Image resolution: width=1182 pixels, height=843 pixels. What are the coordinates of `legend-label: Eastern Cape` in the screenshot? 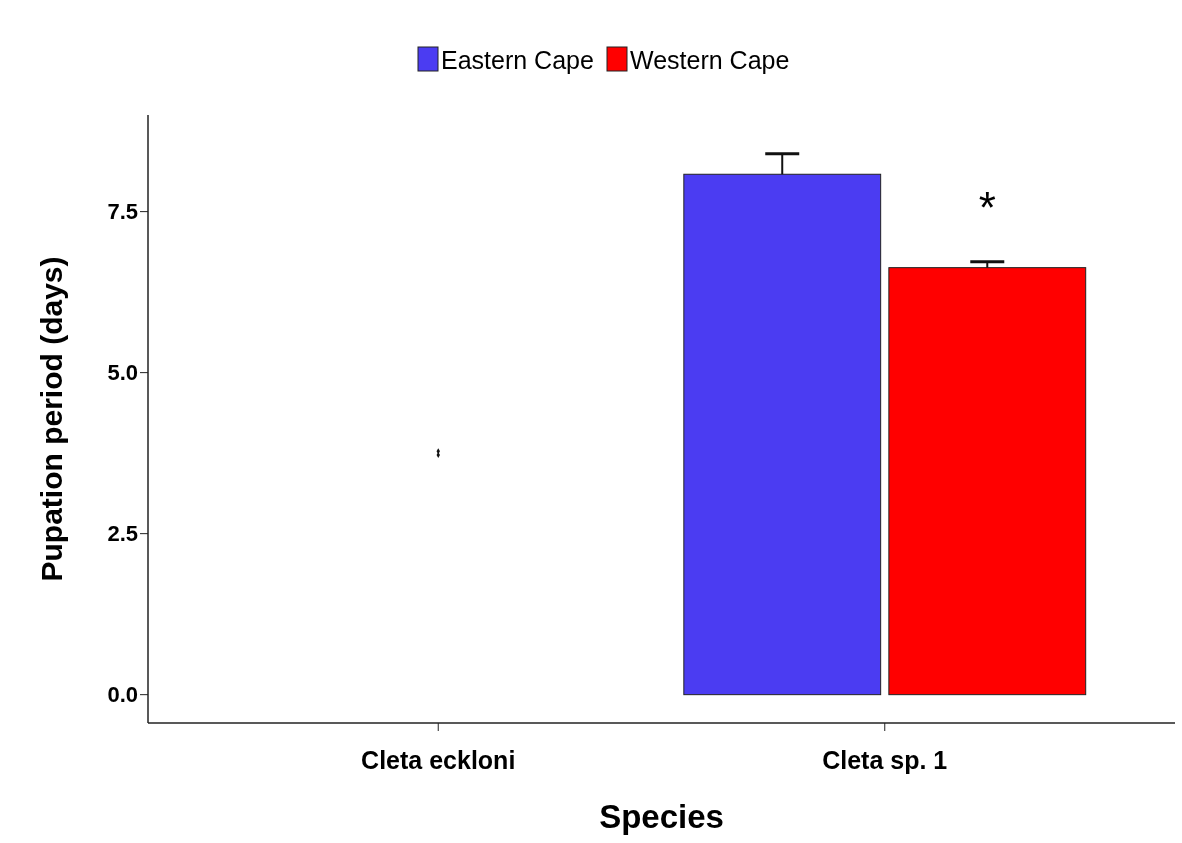 It's located at (517, 59).